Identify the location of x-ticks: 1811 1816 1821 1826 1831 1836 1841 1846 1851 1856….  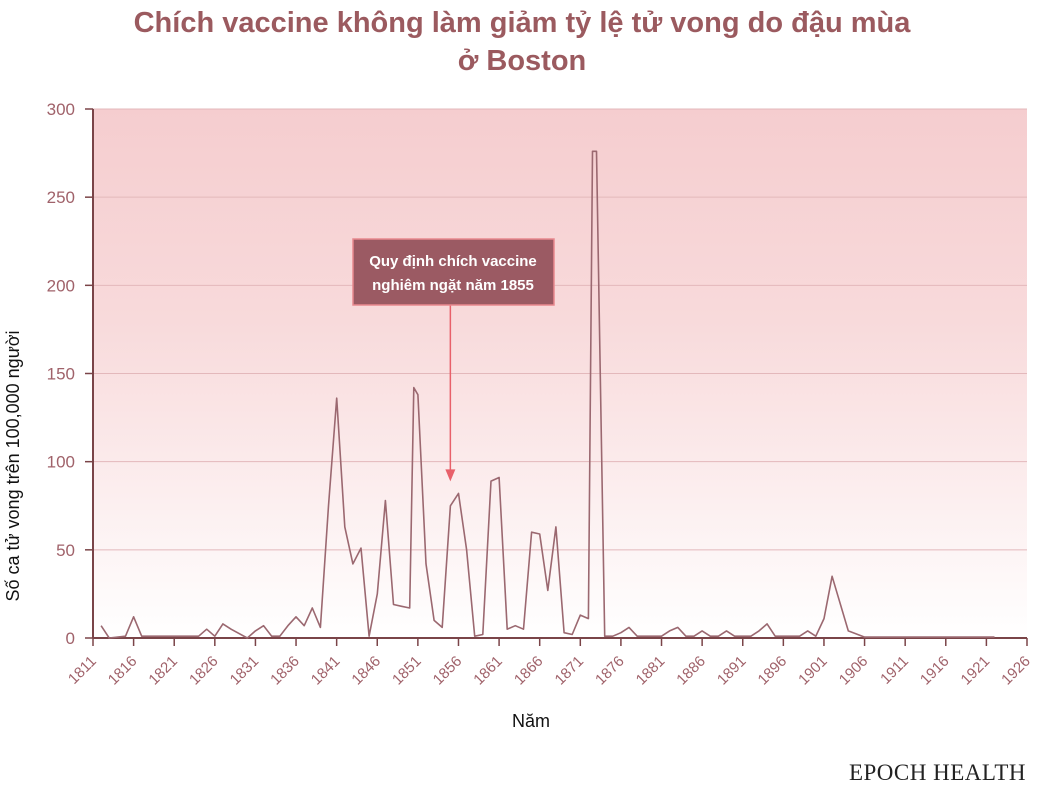
(549, 663).